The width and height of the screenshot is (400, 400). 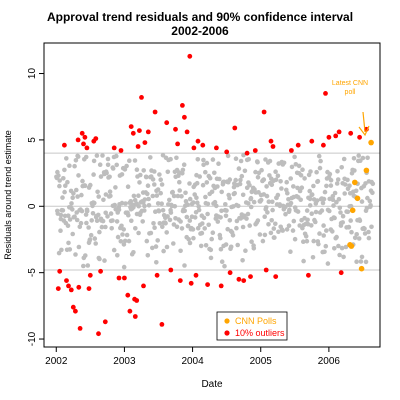 I want to click on y-tick-label: 5, so click(x=32, y=140).